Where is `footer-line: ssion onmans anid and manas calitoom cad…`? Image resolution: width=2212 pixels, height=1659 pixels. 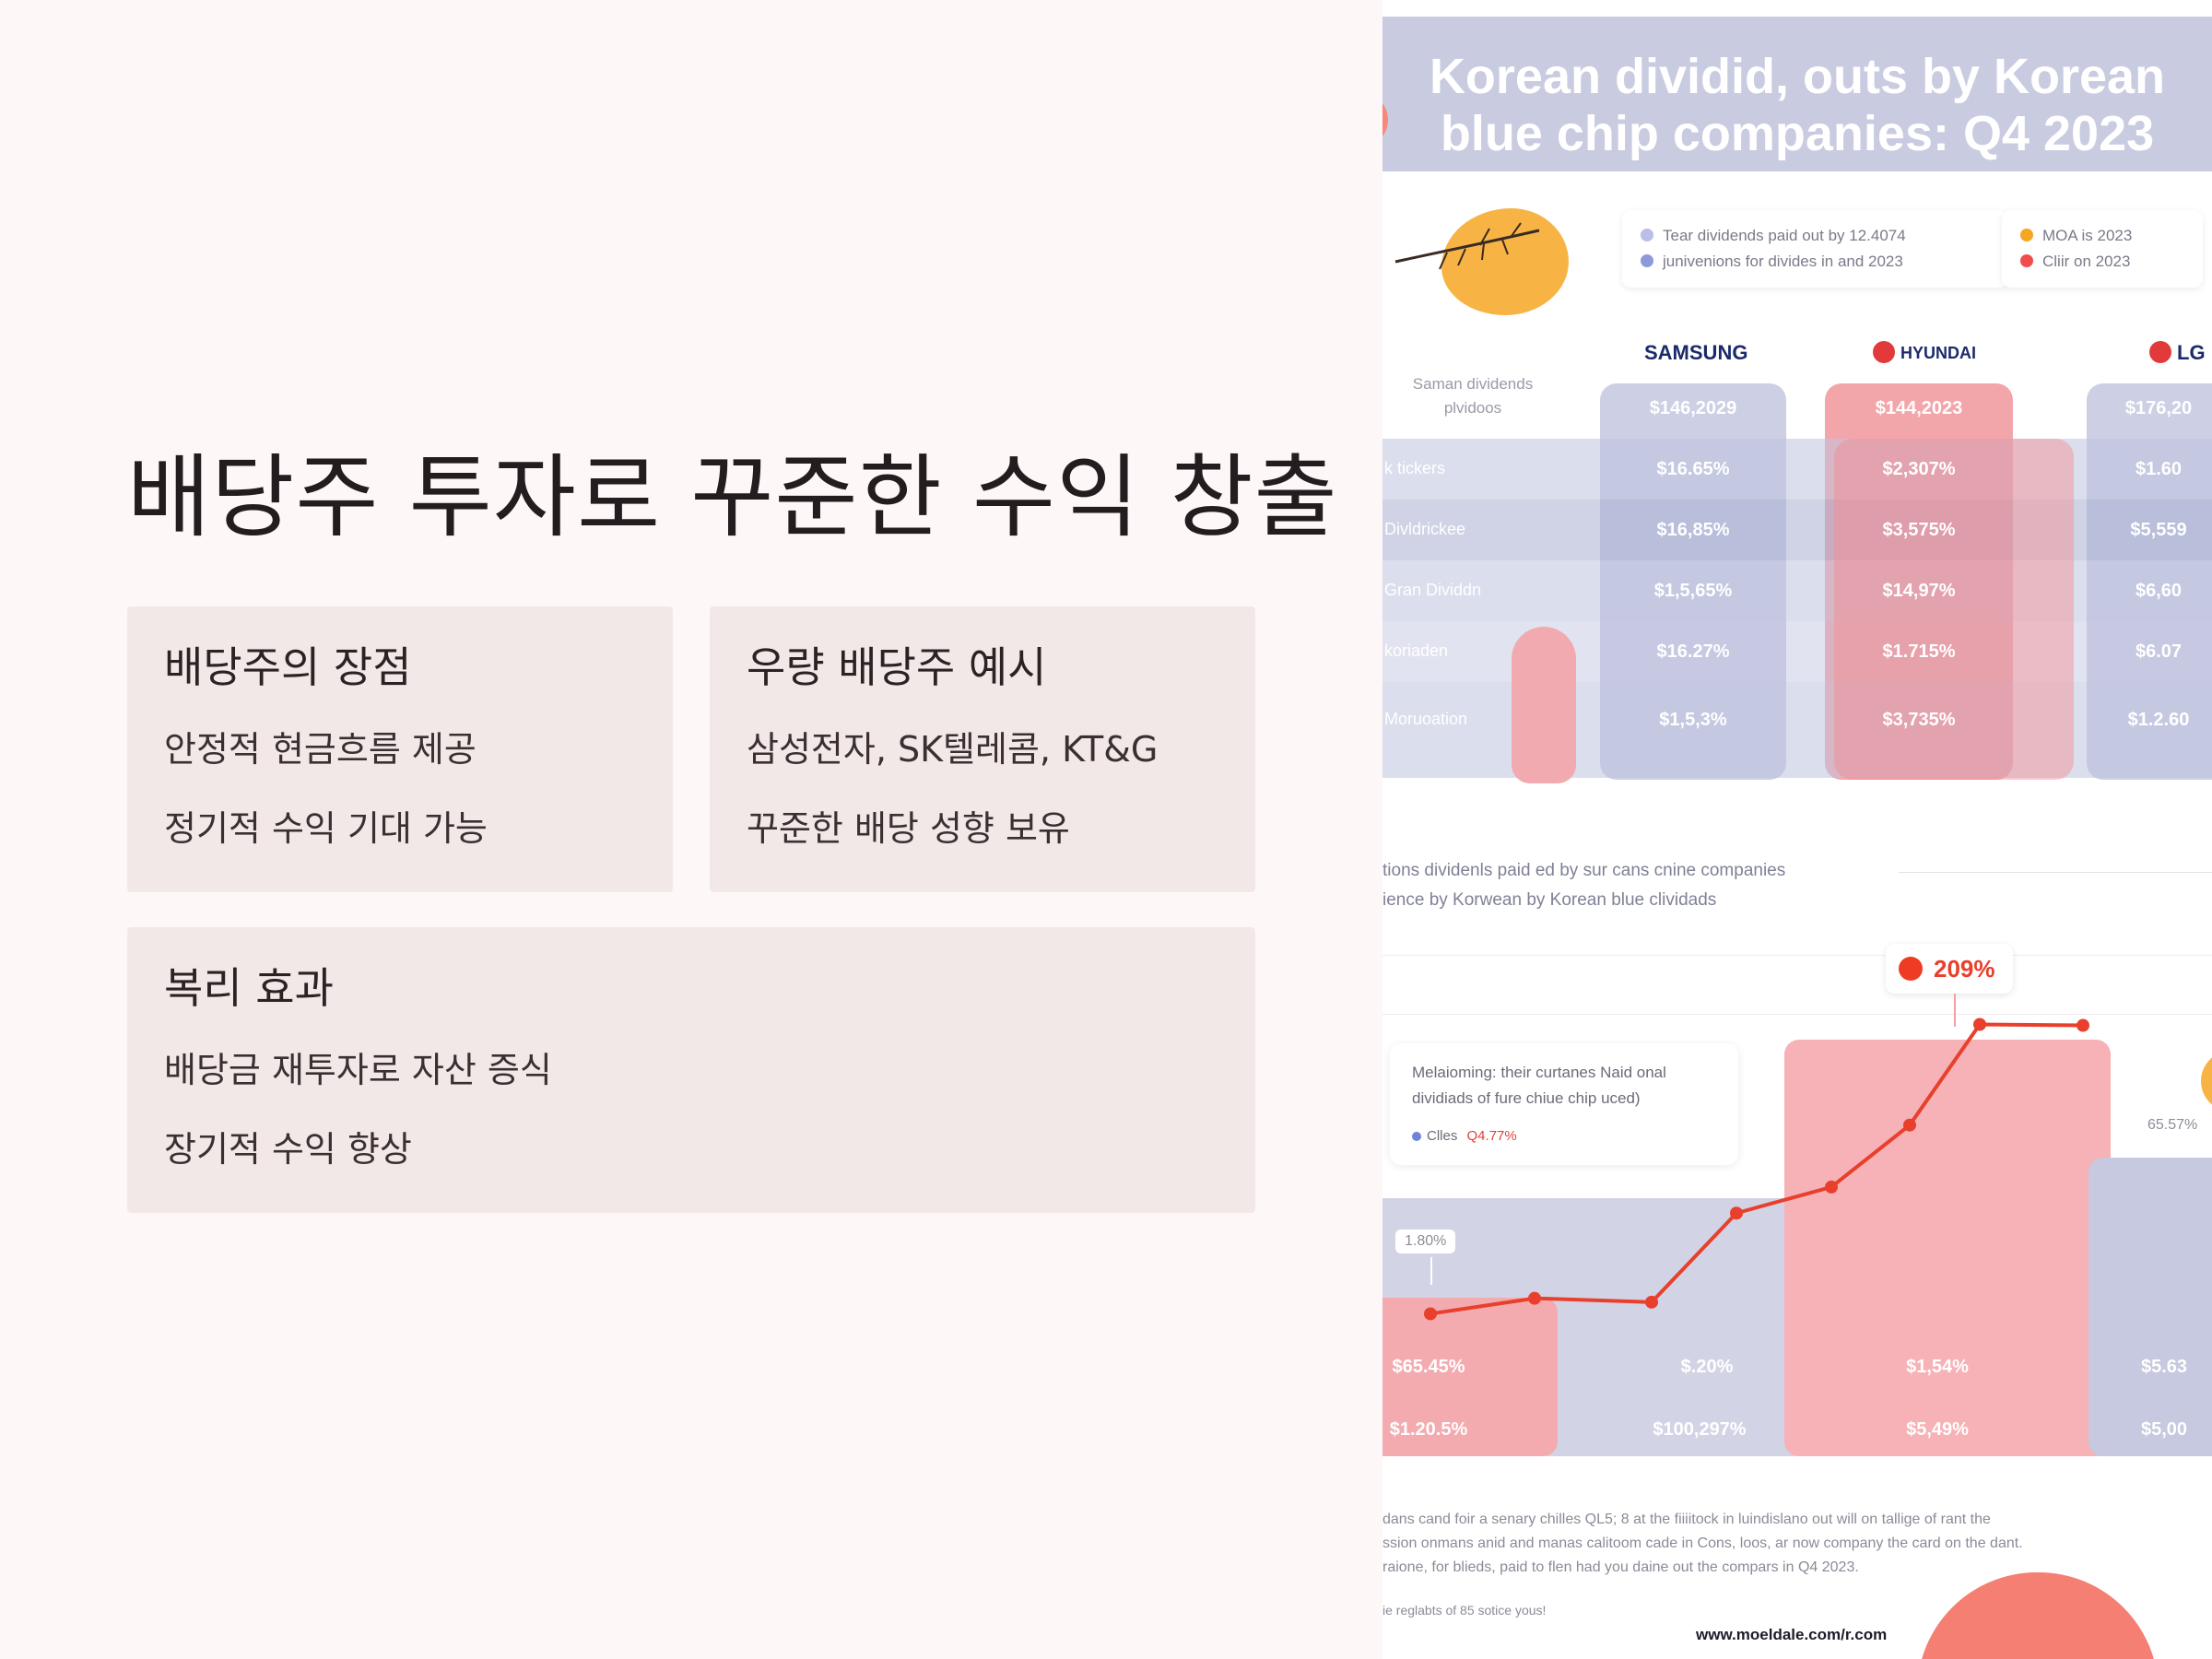
footer-line: ssion onmans anid and manas calitoom cad… is located at coordinates (1702, 1543).